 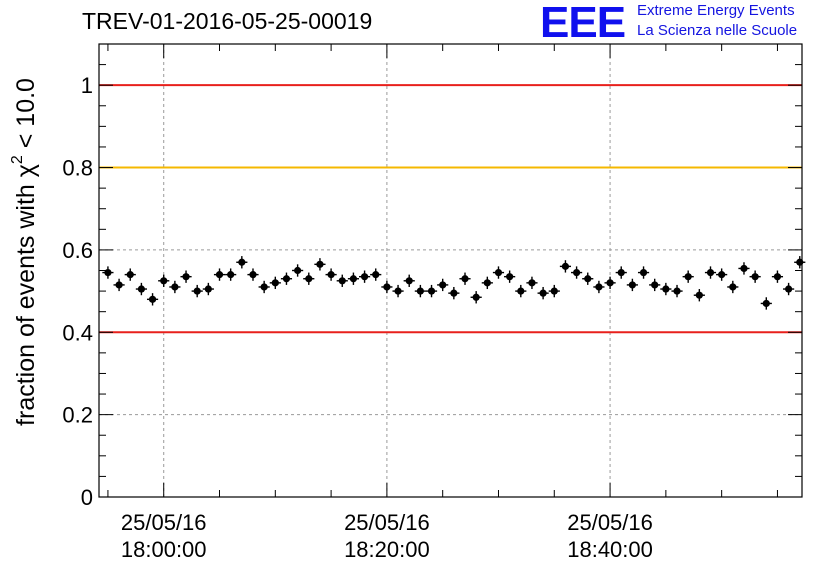 What do you see at coordinates (164, 549) in the screenshot?
I see `x-tick-label-time: 18:00:00` at bounding box center [164, 549].